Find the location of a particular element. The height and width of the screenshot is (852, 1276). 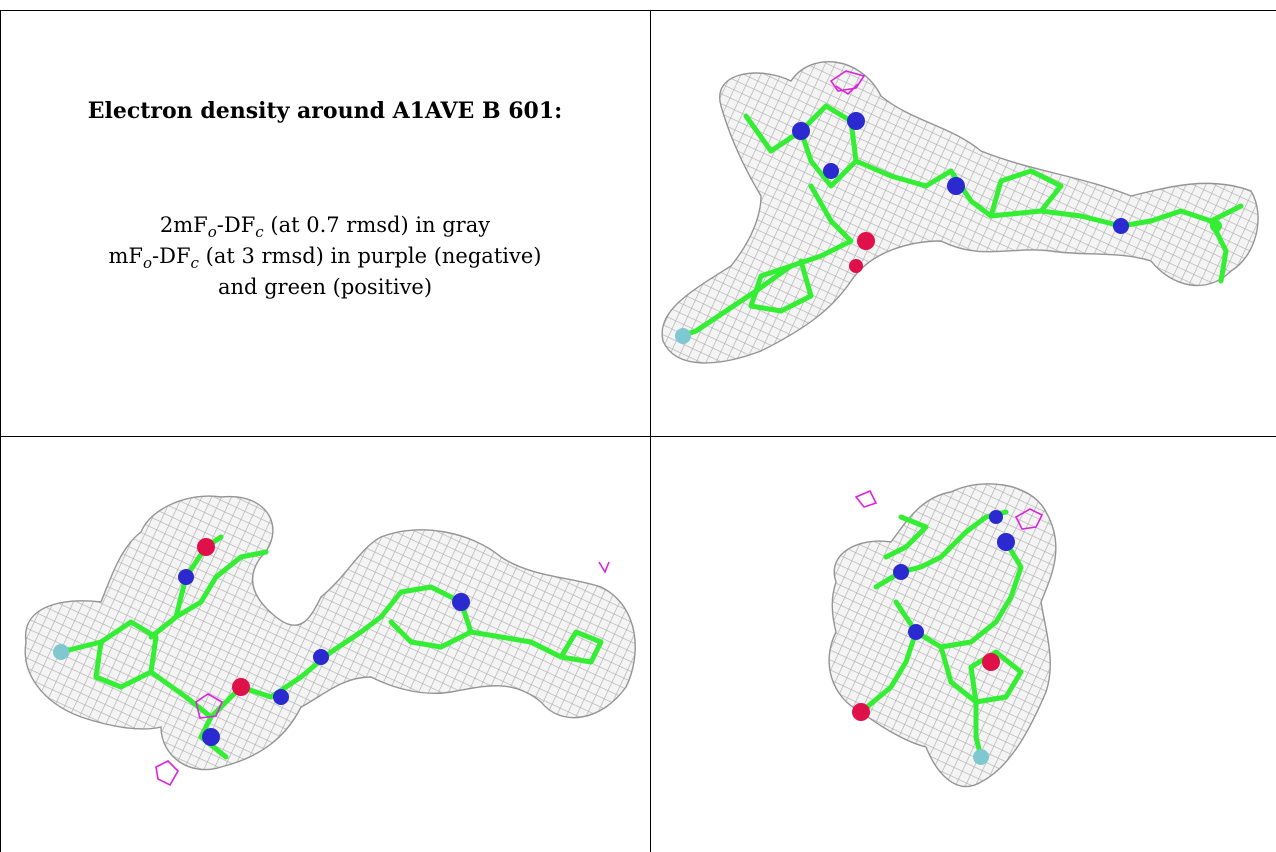

table-divider-horizontal is located at coordinates (638, 436).